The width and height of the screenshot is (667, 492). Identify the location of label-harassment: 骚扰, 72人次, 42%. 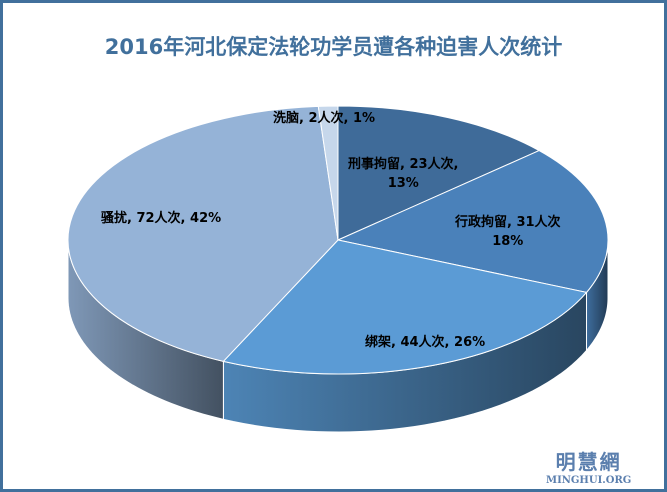
(161, 218).